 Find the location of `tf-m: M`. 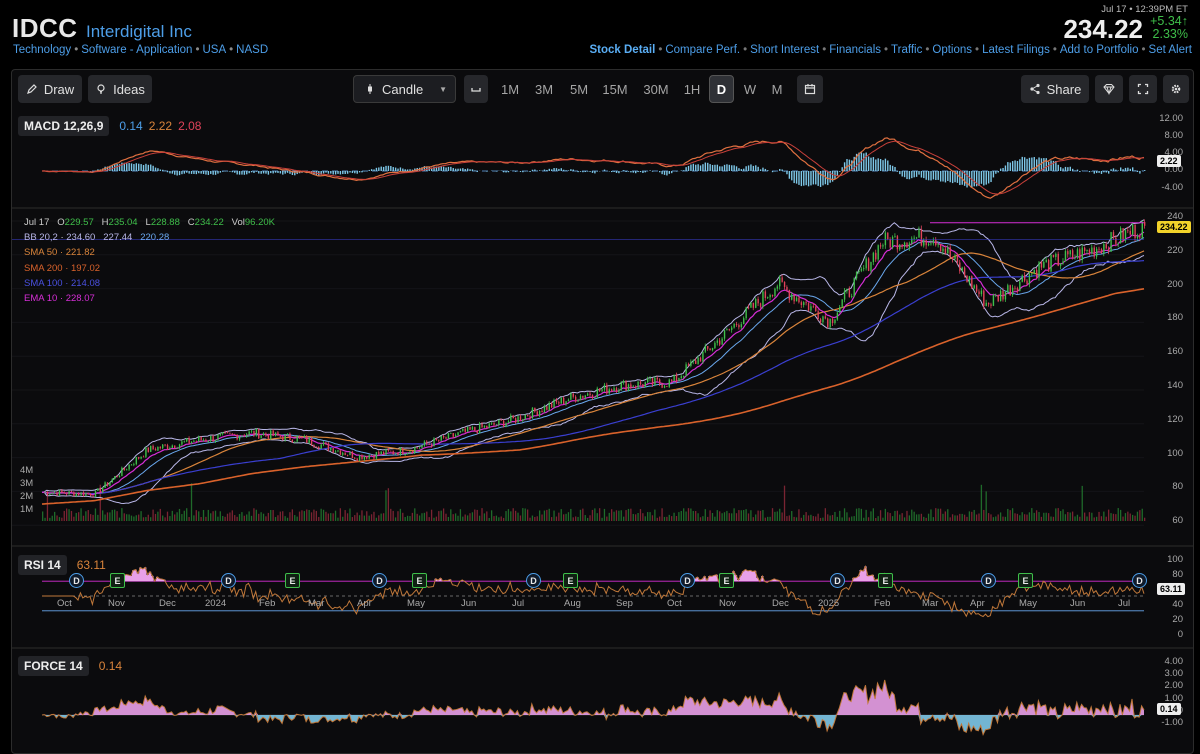

tf-m: M is located at coordinates (777, 89).